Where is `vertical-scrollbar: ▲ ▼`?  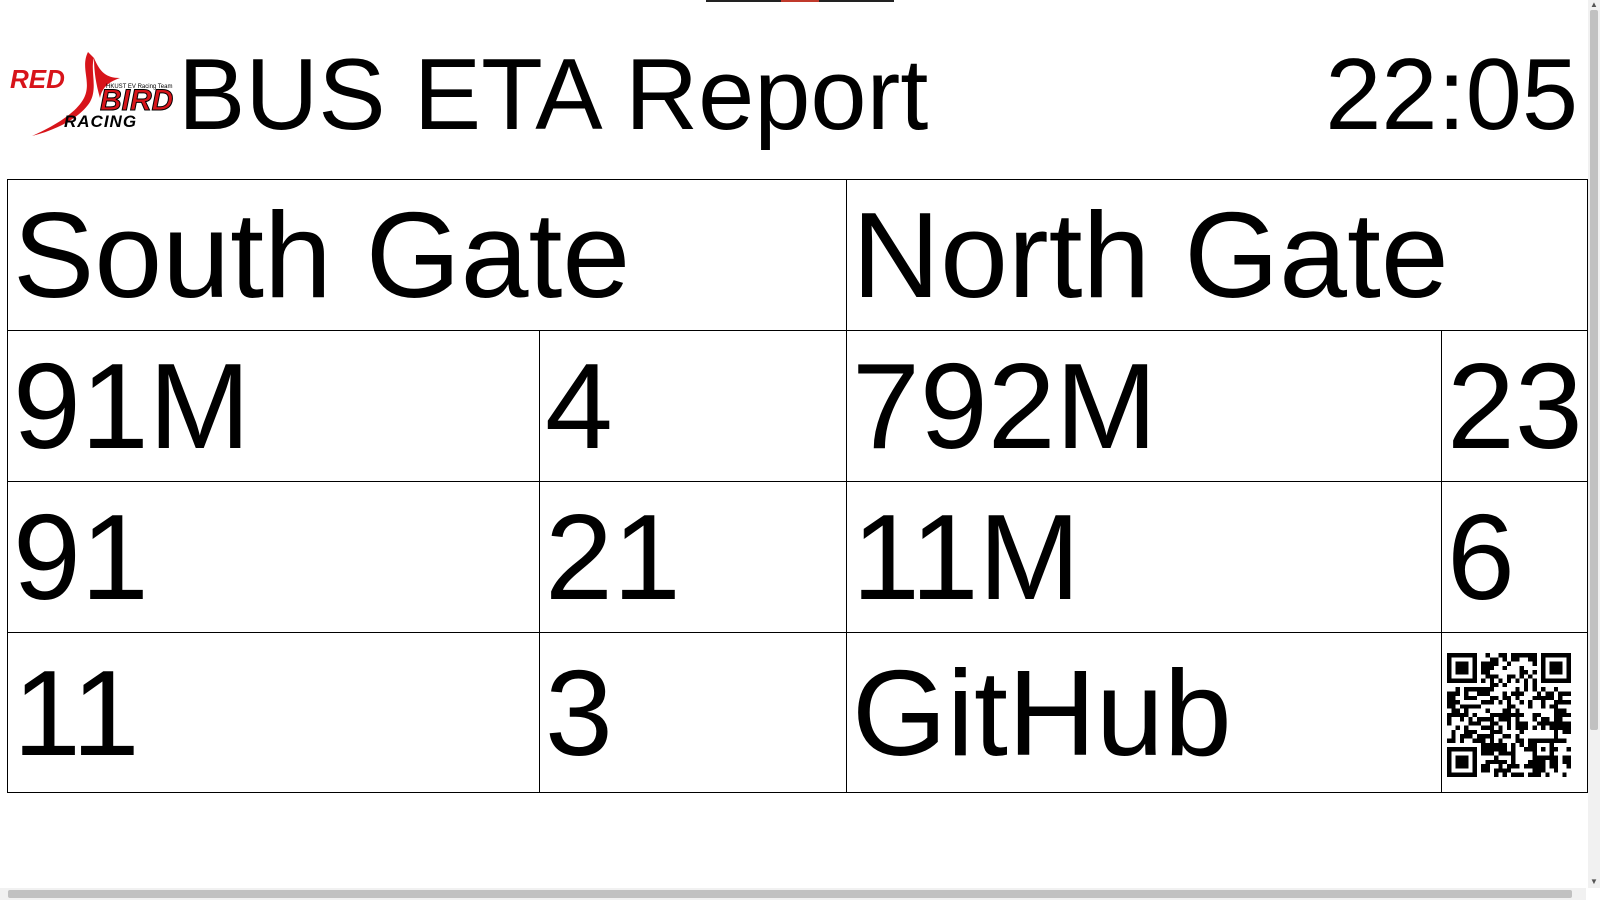
vertical-scrollbar: ▲ ▼ is located at coordinates (1594, 444).